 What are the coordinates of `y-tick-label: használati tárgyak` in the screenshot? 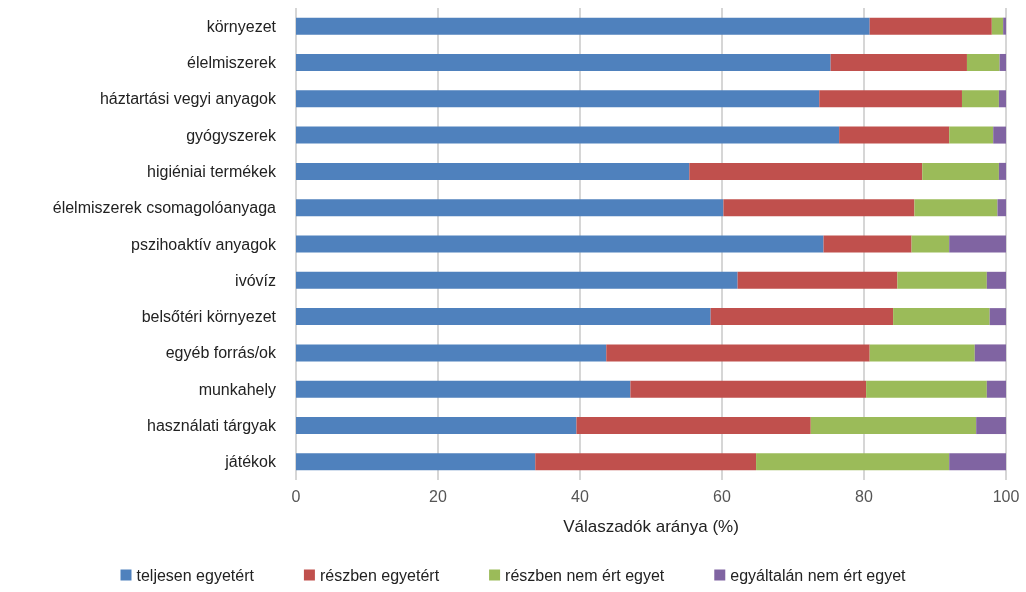 It's located at (212, 426).